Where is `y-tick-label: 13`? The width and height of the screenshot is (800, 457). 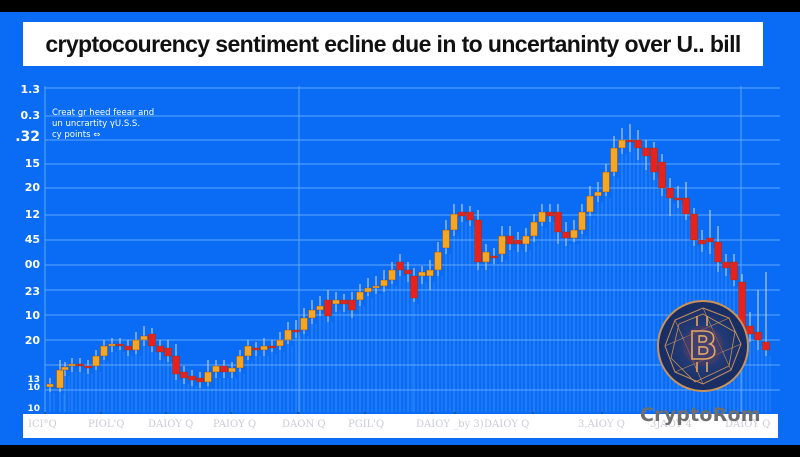
y-tick-label: 13 is located at coordinates (33, 380).